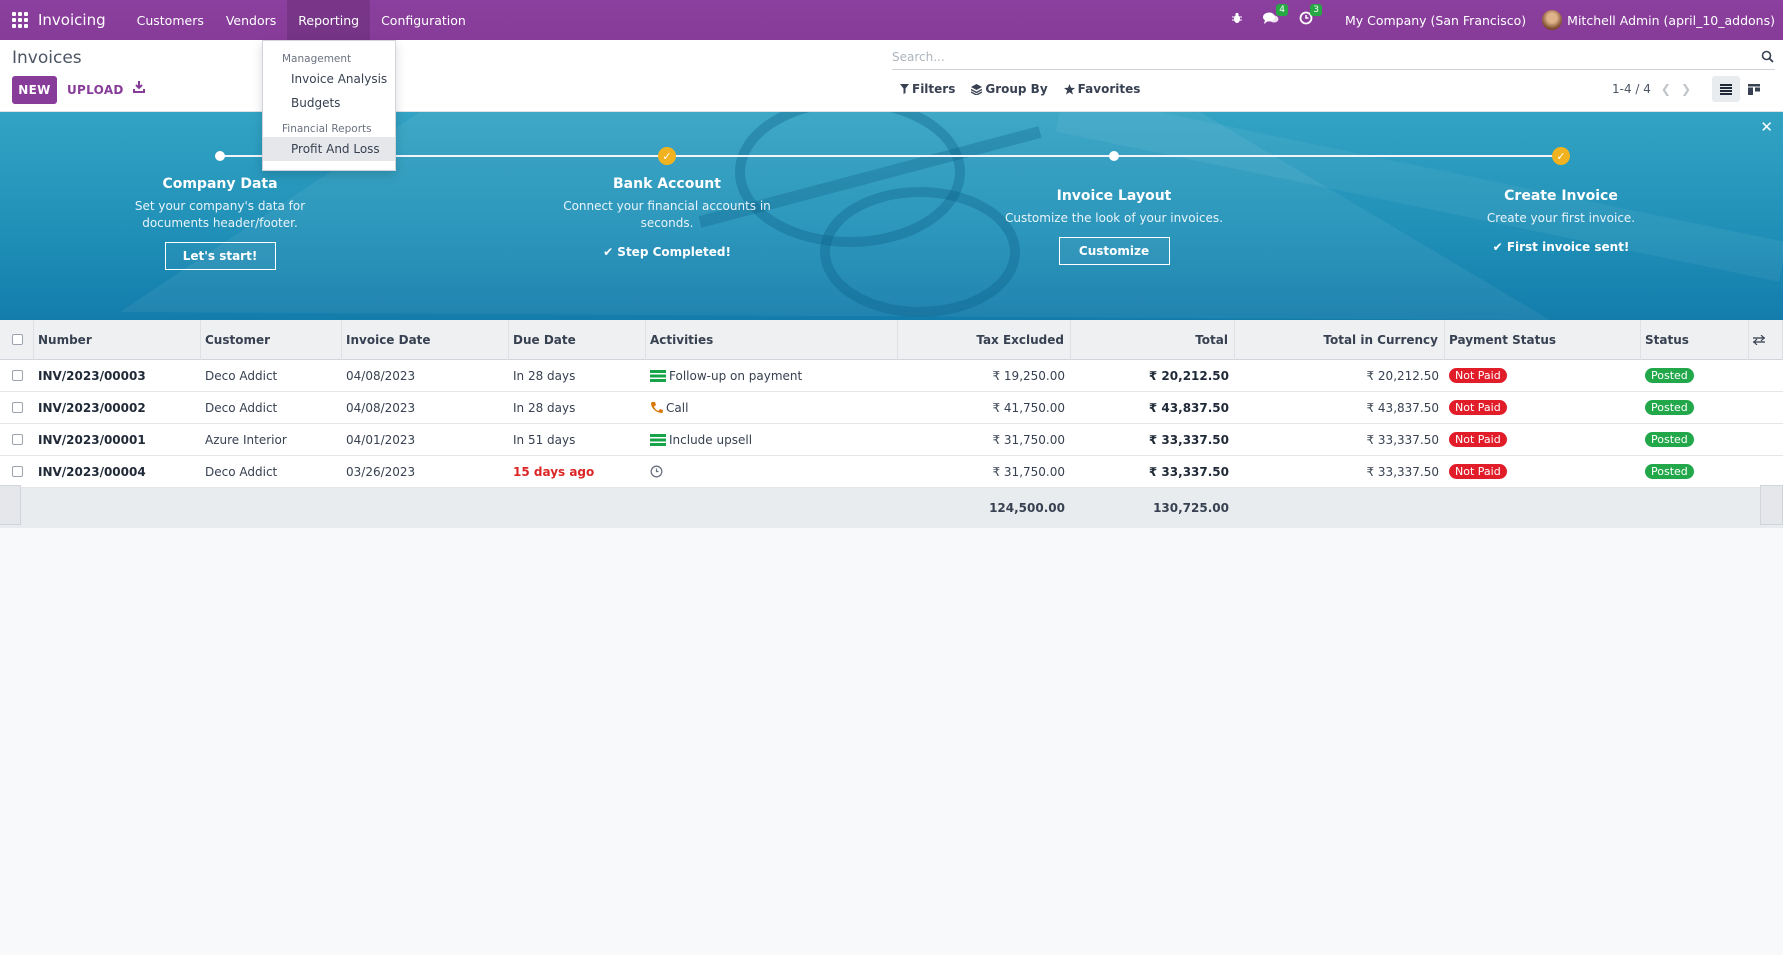 This screenshot has width=1783, height=955. I want to click on upload-button: UPLOAD, so click(95, 90).